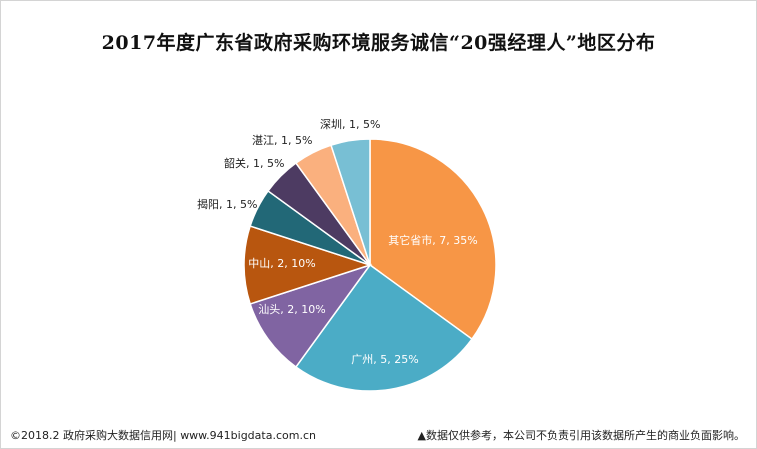 The width and height of the screenshot is (757, 449). What do you see at coordinates (281, 263) in the screenshot?
I see `slice-label-4: 中山, 2, 10%` at bounding box center [281, 263].